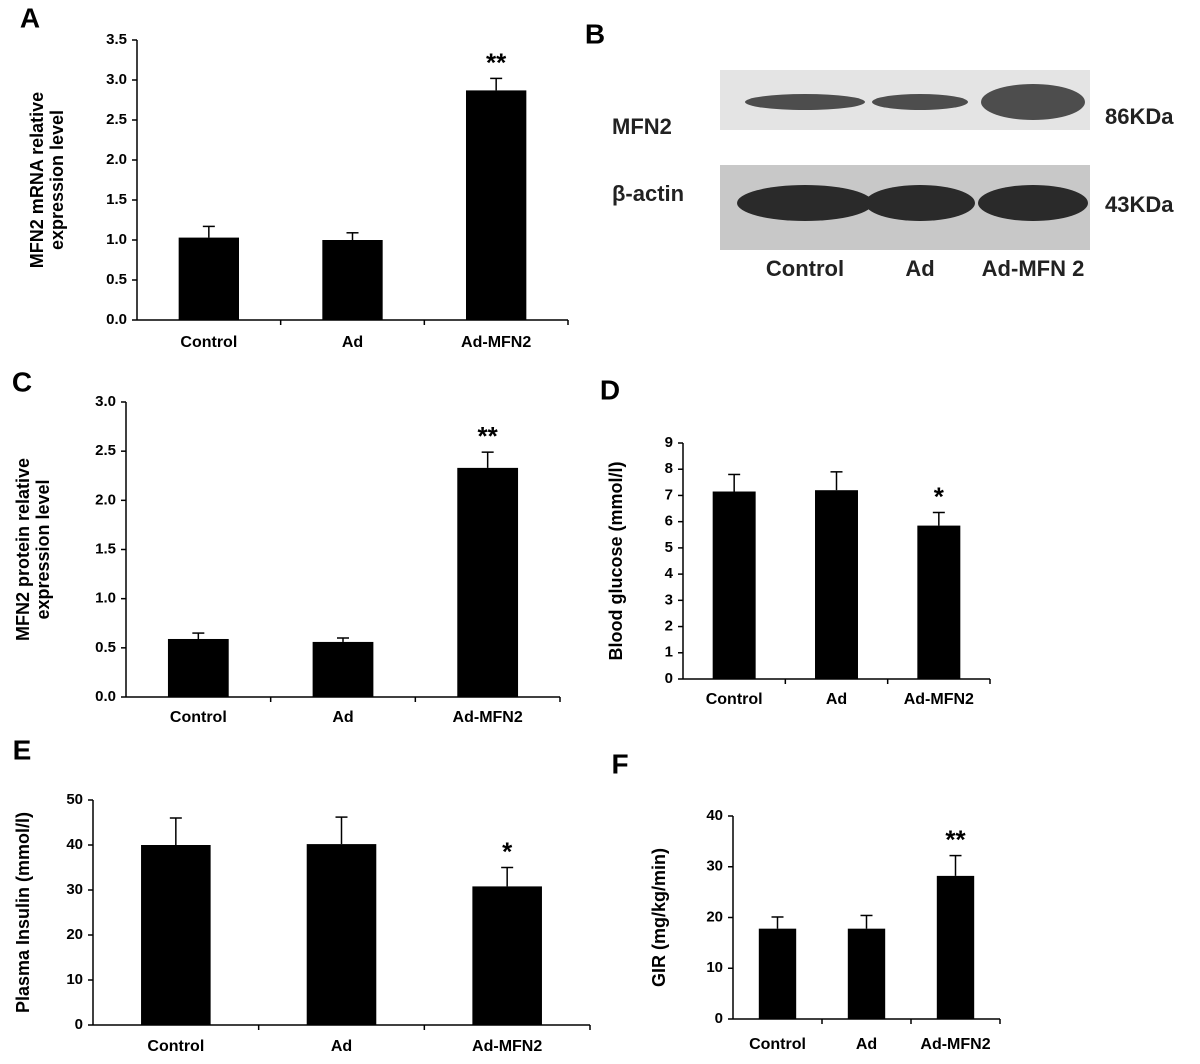 This screenshot has height=1064, width=1200. What do you see at coordinates (805, 268) in the screenshot?
I see `lane-label: Control` at bounding box center [805, 268].